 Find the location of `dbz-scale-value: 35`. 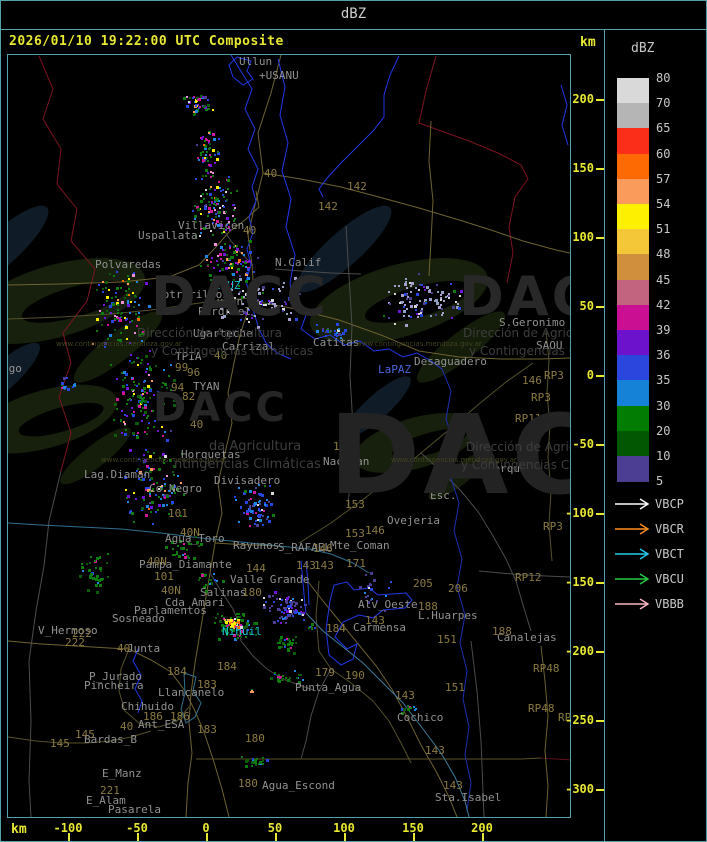

dbz-scale-value: 35 is located at coordinates (663, 380).